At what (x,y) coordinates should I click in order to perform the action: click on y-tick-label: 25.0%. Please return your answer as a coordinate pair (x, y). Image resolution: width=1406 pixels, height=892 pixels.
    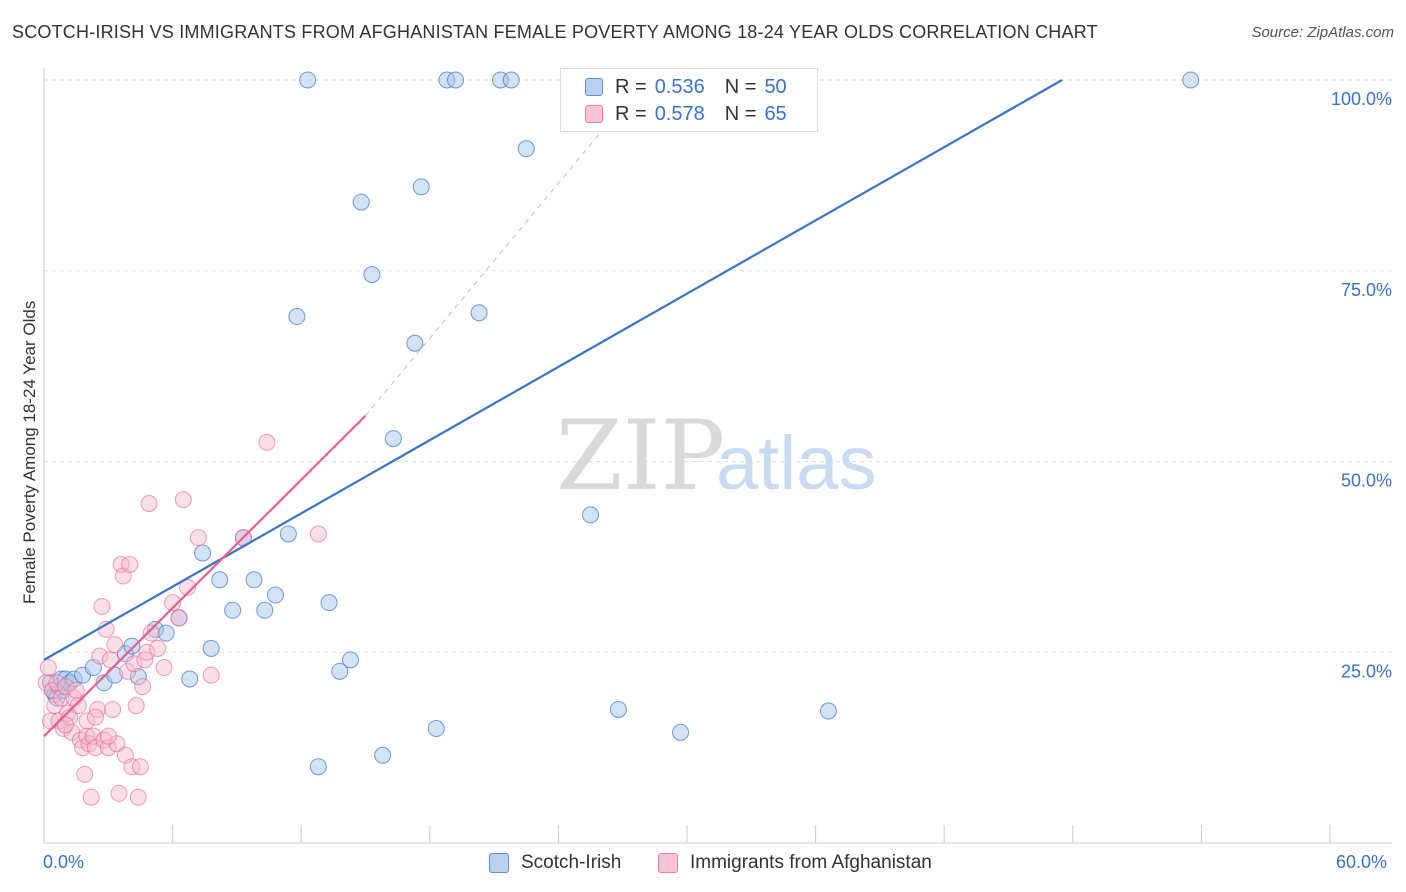
    Looking at the image, I should click on (1366, 671).